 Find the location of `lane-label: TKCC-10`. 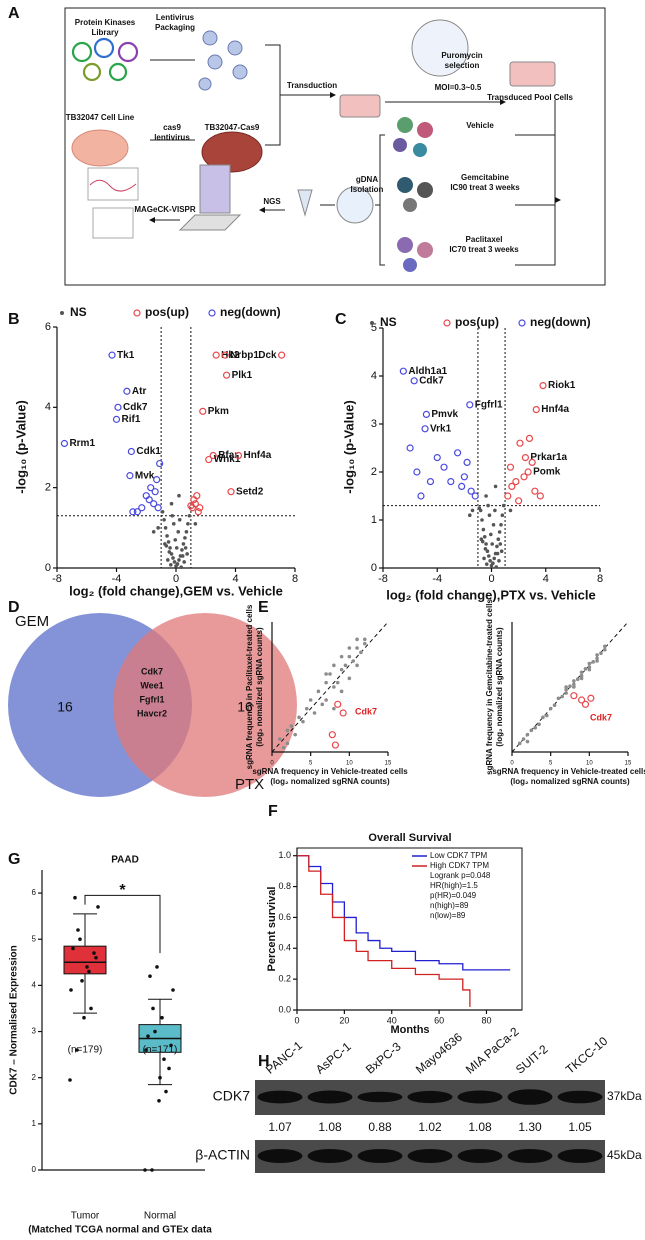

lane-label: TKCC-10 is located at coordinates (587, 1055).